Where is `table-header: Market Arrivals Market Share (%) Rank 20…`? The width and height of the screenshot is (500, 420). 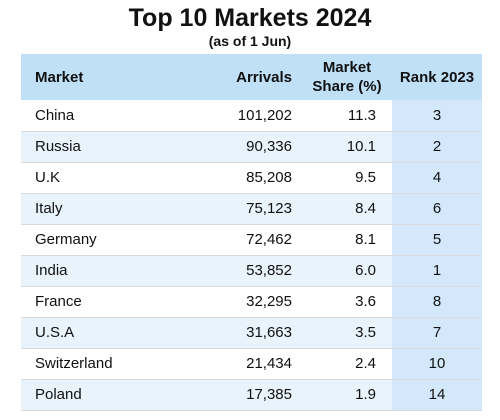
table-header: Market Arrivals Market Share (%) Rank 20… is located at coordinates (251, 77).